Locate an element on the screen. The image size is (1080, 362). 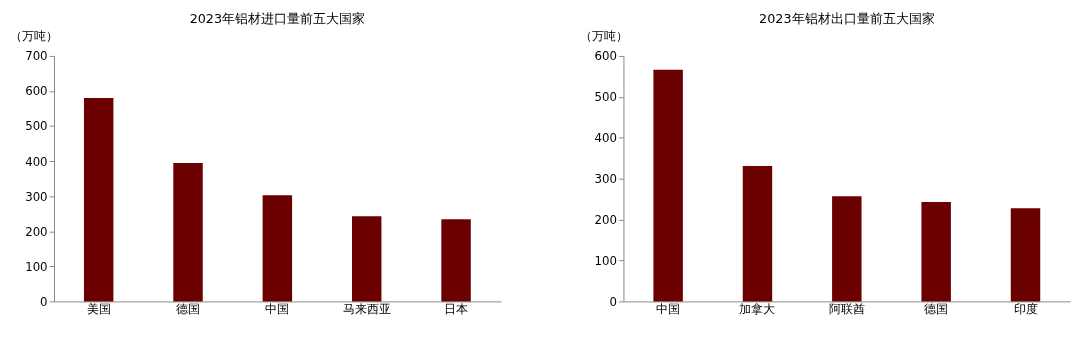
chart-title: 2023年铝材进口量前五大国家 is located at coordinates (277, 18).